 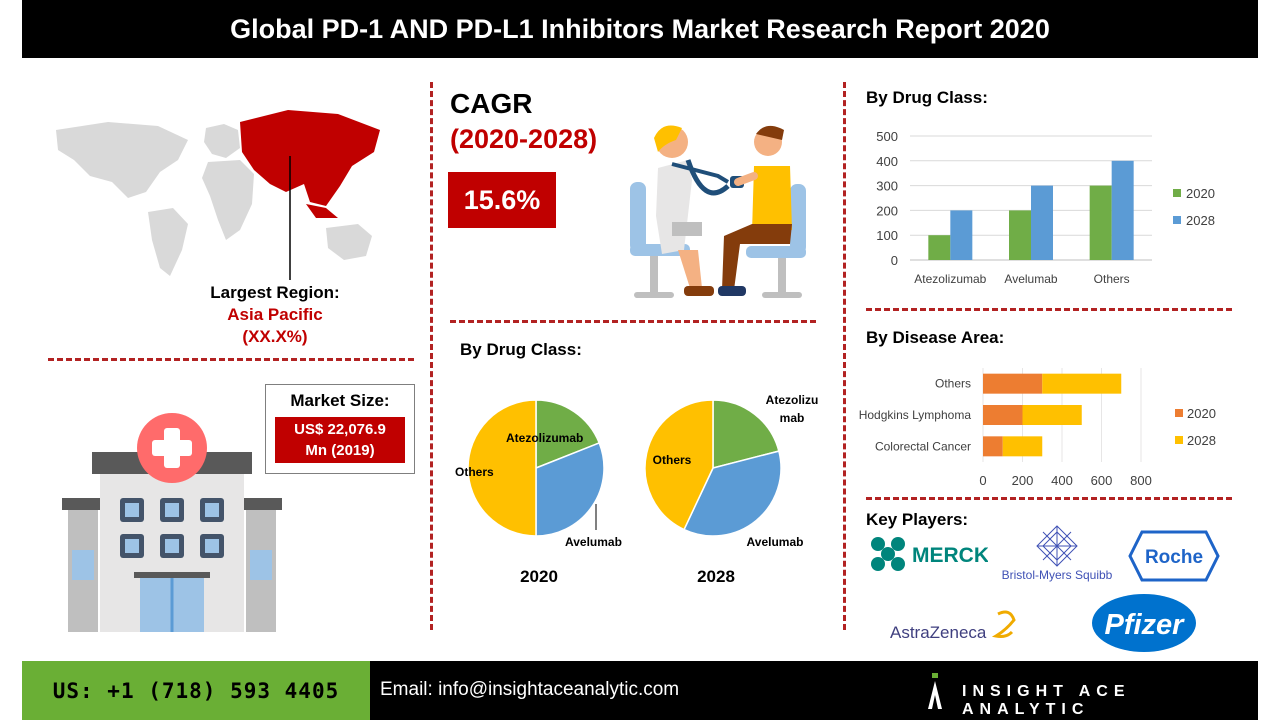 I want to click on footer-phone-bar: US: +1 (718) 593 4405, so click(x=196, y=690).